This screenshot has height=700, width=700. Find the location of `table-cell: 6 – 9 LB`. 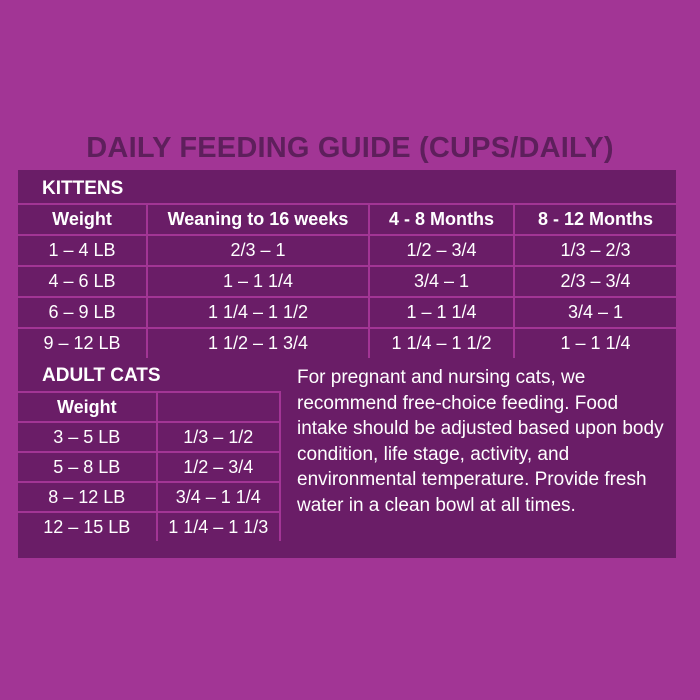

table-cell: 6 – 9 LB is located at coordinates (83, 312).